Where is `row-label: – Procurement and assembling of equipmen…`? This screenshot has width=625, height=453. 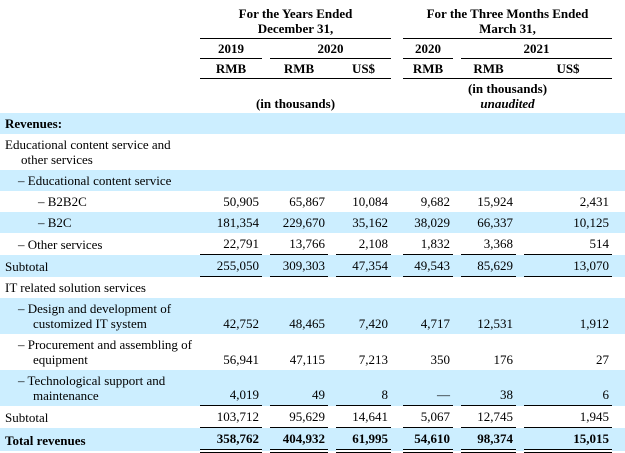
row-label: – Procurement and assembling of equipmen… is located at coordinates (105, 351).